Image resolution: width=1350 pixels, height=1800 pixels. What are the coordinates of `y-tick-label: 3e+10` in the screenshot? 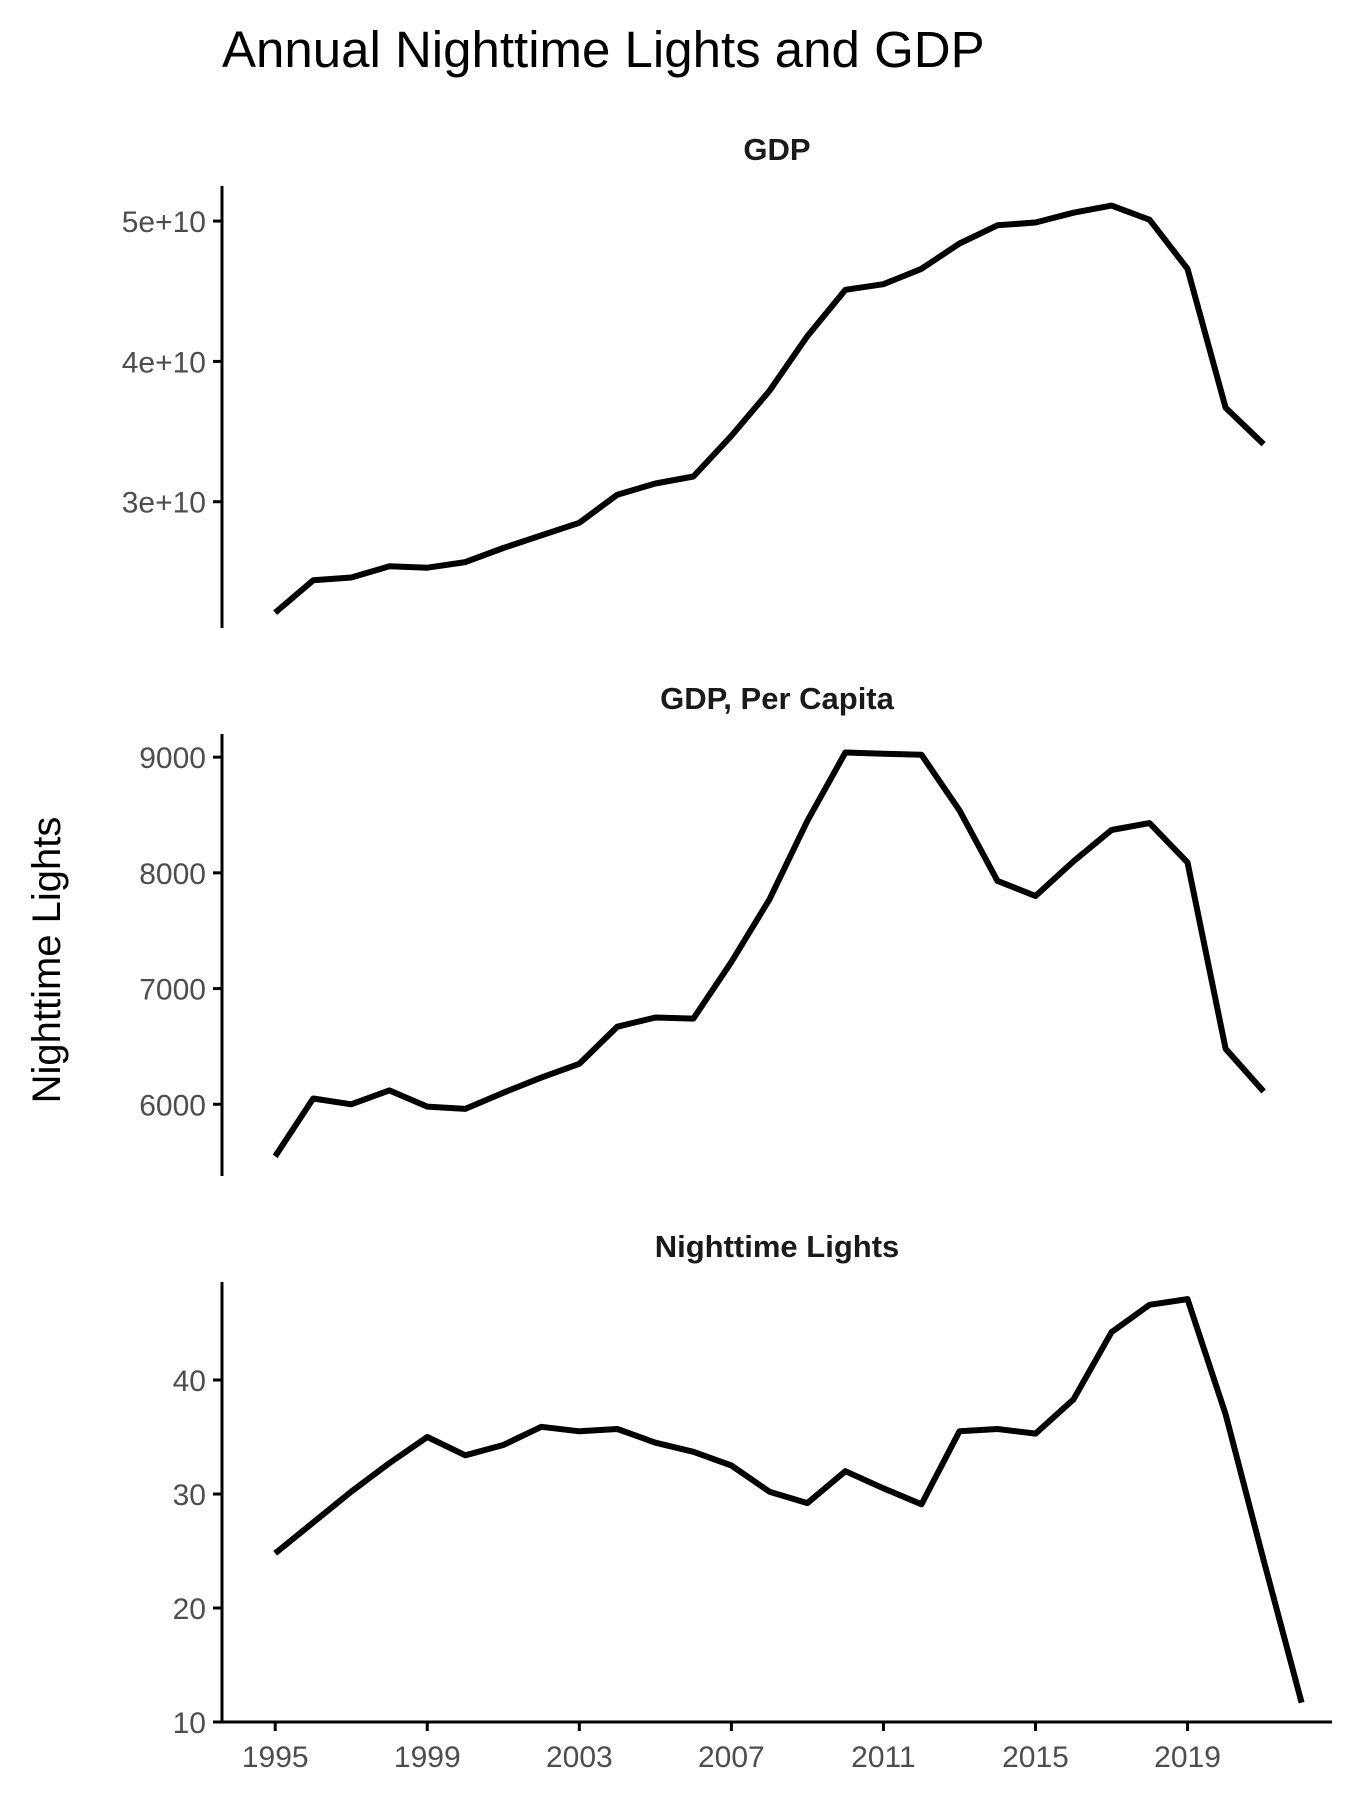 It's located at (164, 503).